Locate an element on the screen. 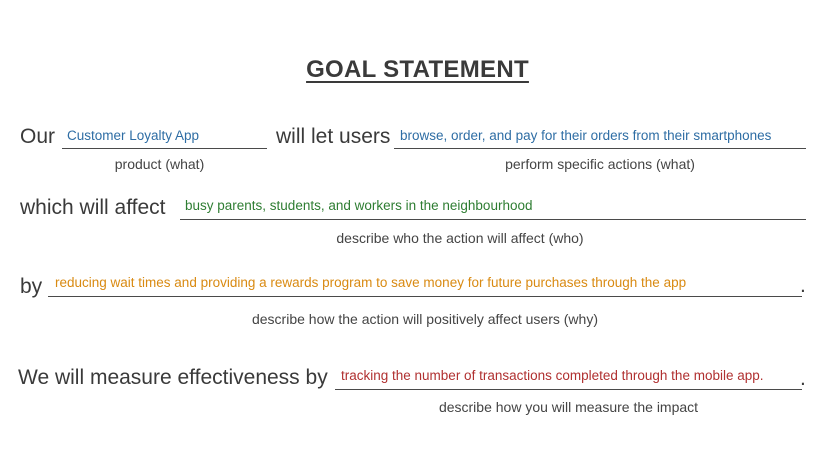 The image size is (835, 470). title-text: GOAL STATEMENT is located at coordinates (417, 69).